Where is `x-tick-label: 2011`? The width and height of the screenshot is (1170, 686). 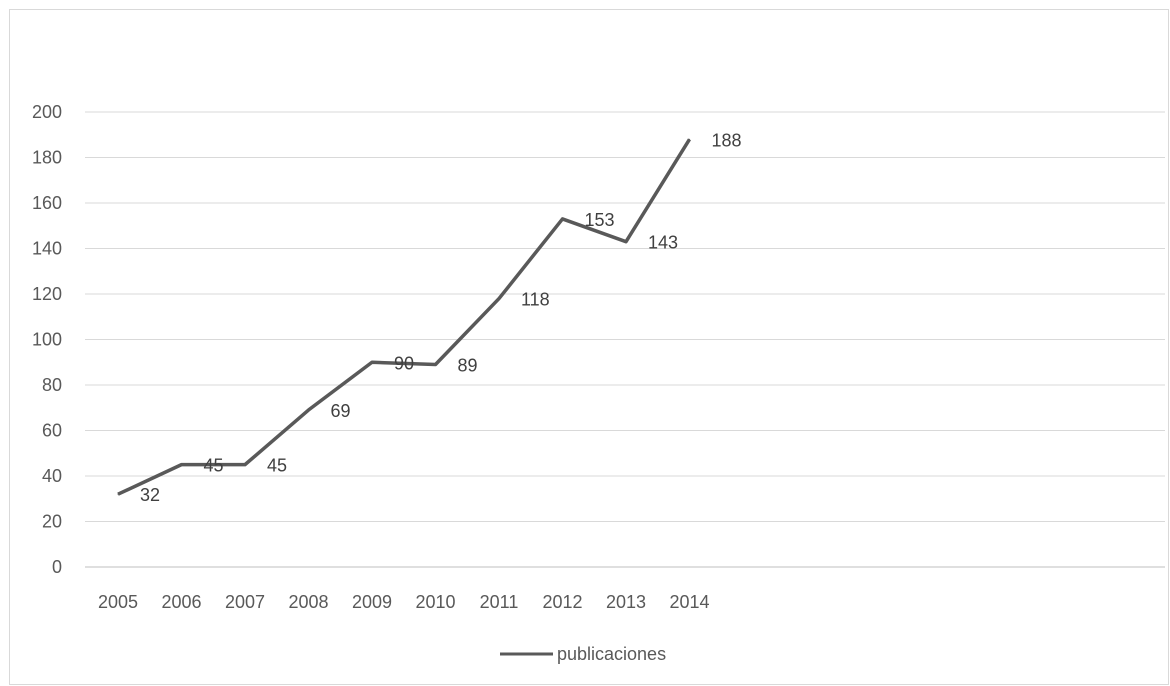 x-tick-label: 2011 is located at coordinates (499, 602).